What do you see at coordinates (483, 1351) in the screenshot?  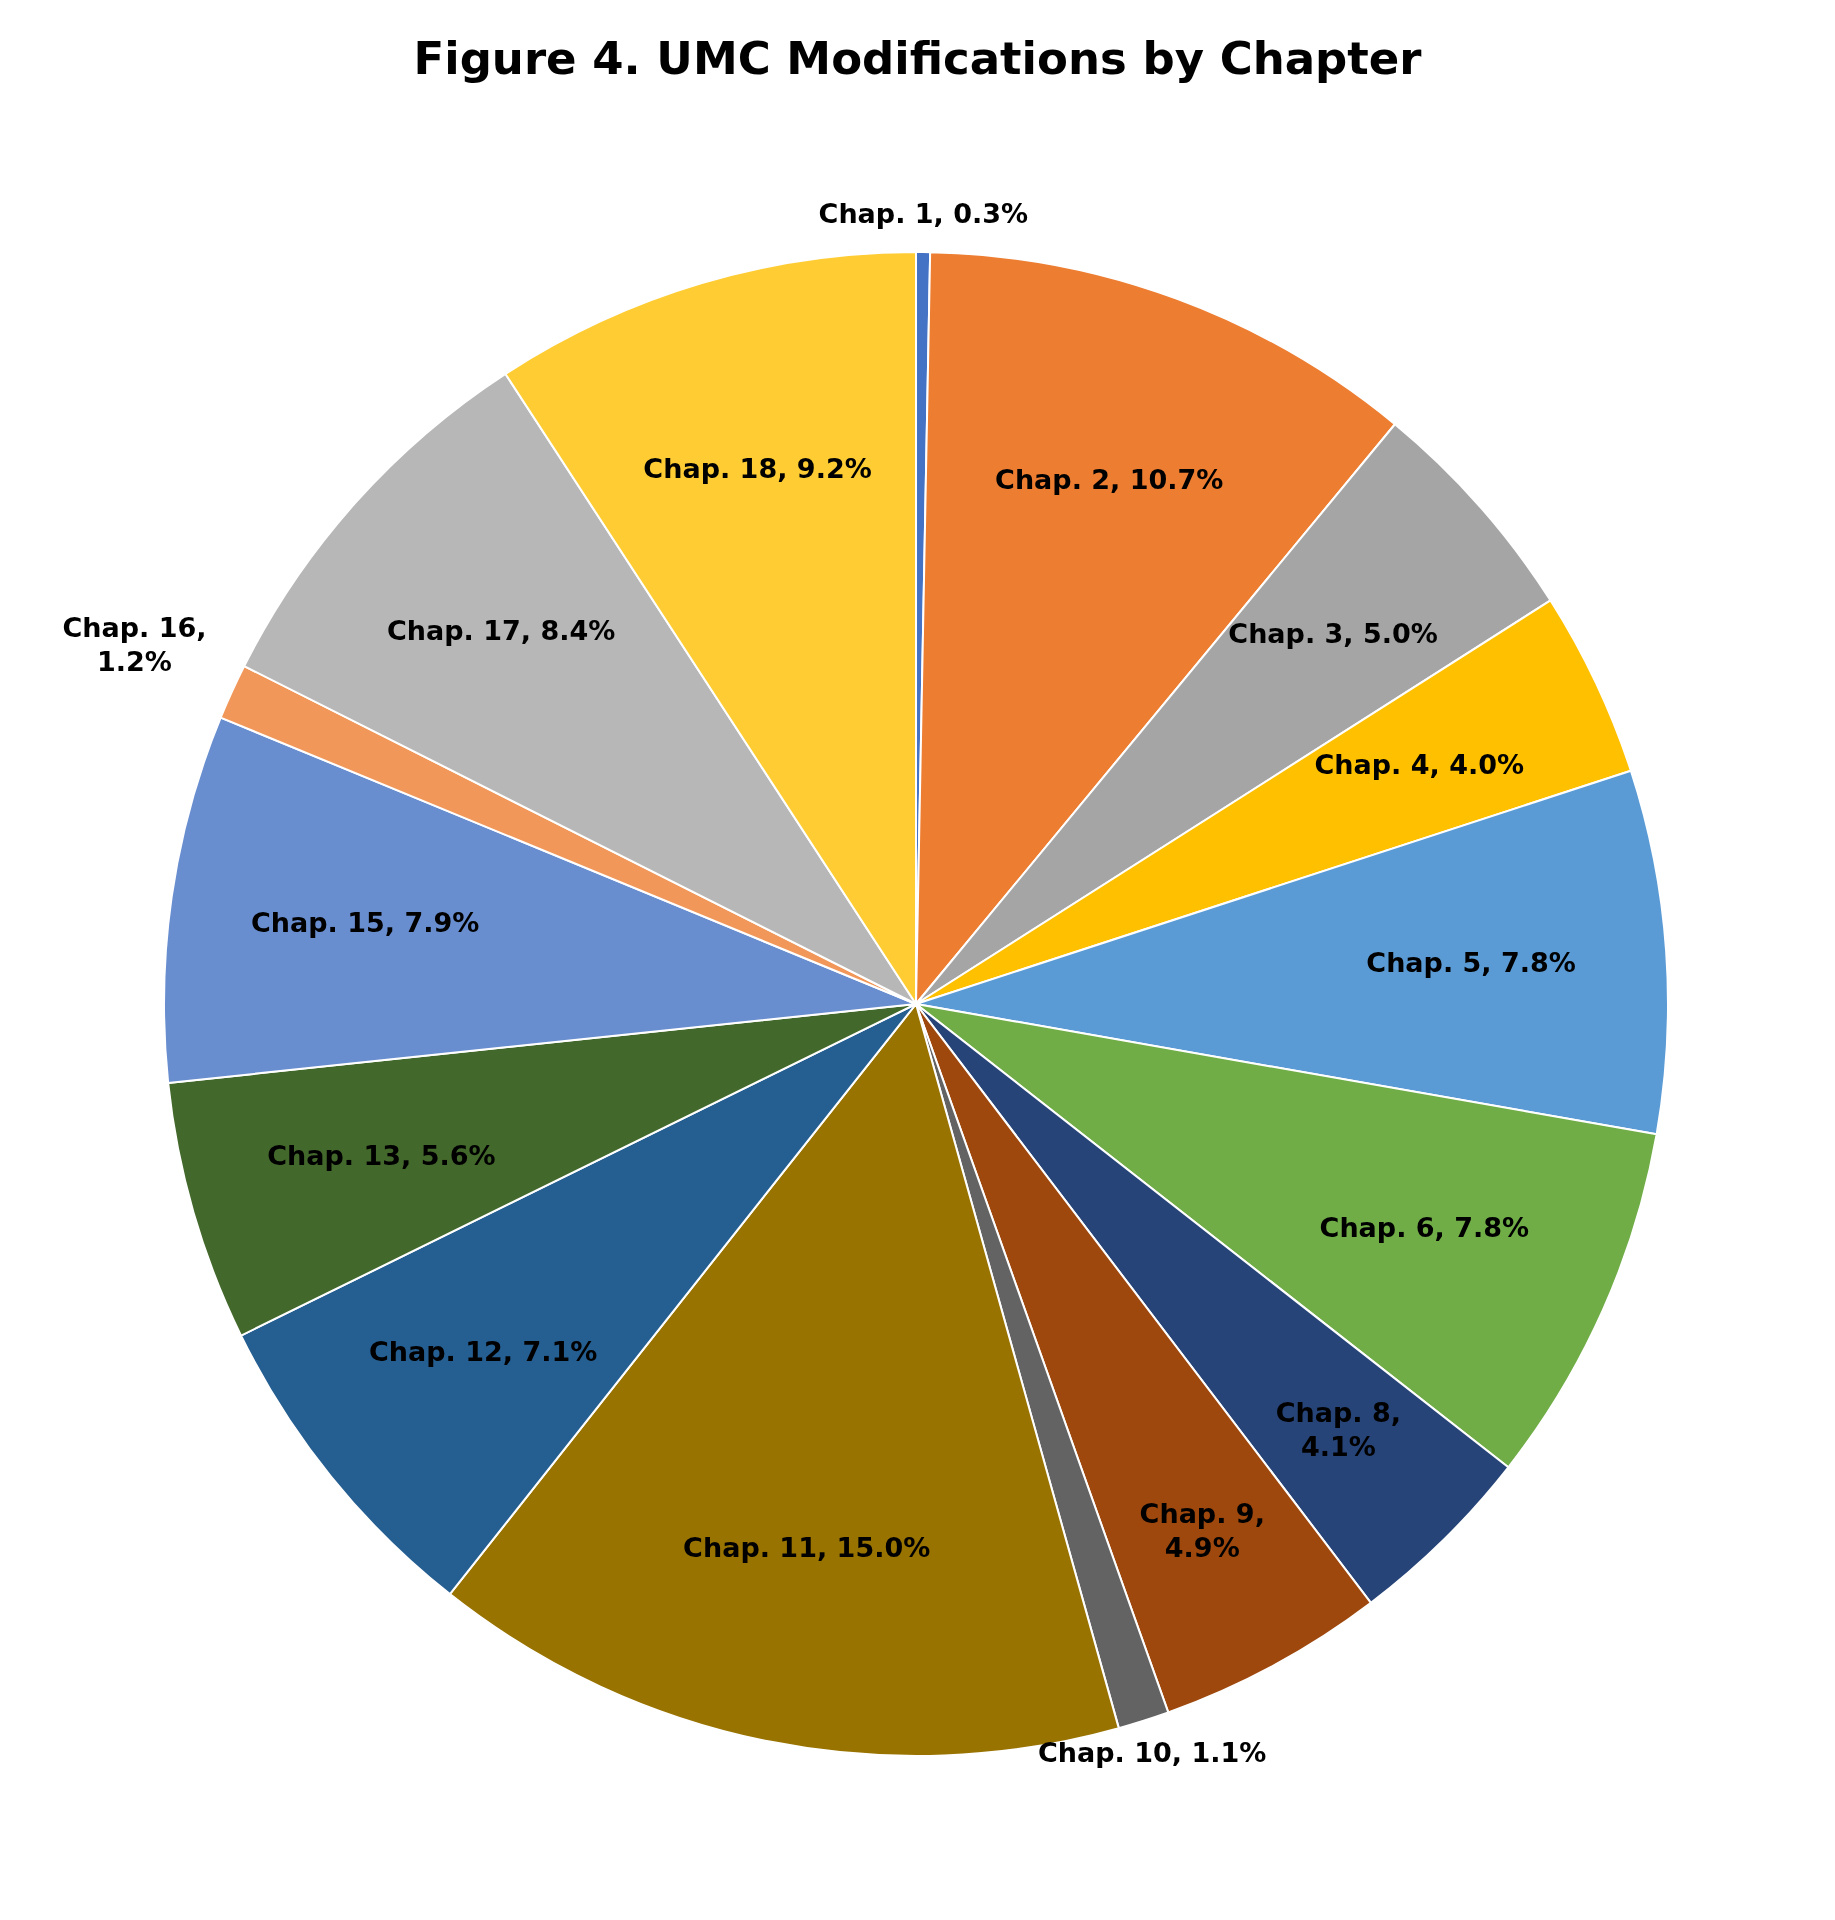 I see `slice-label: Chap. 12, 7.1%` at bounding box center [483, 1351].